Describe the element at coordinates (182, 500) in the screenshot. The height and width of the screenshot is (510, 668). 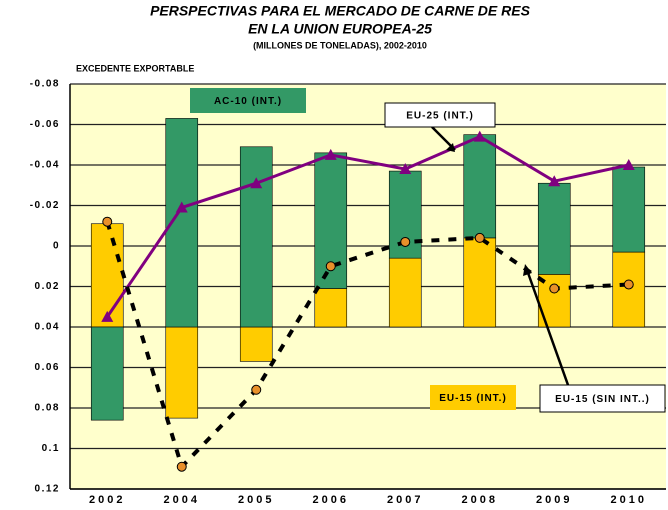
I see `x-tick-label: 2004` at that location.